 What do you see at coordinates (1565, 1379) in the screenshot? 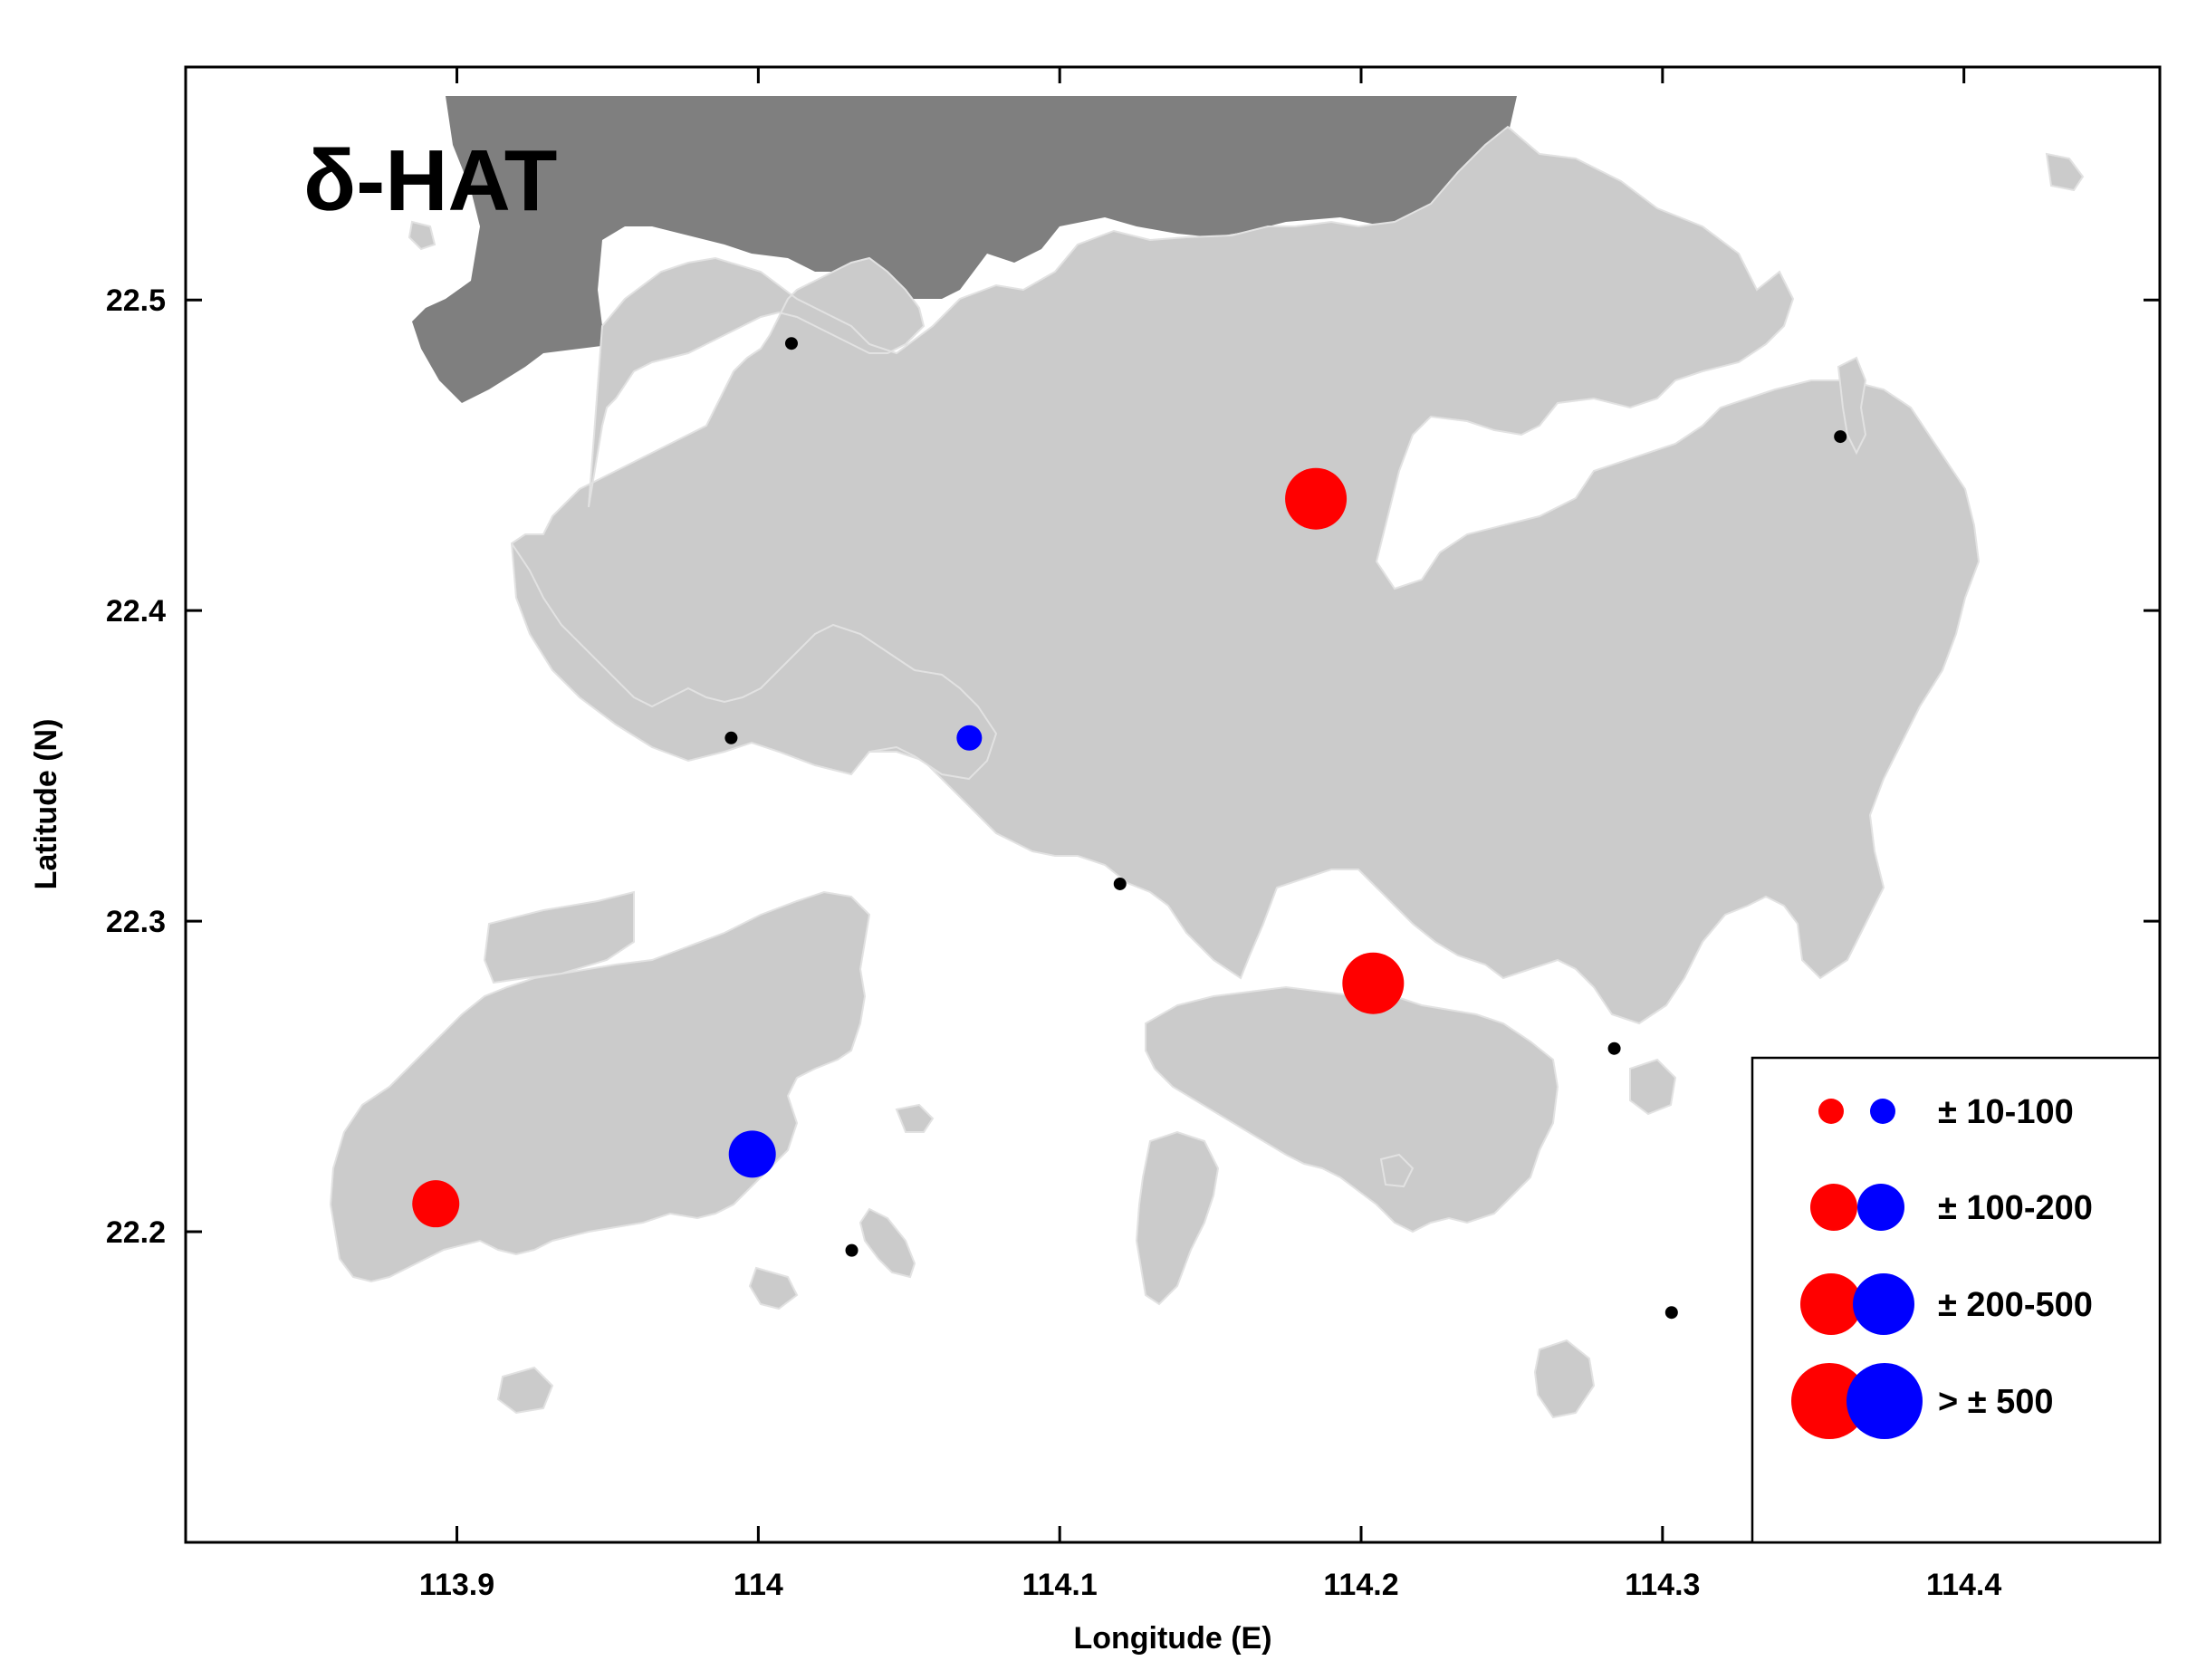
I see `po-toi-island` at bounding box center [1565, 1379].